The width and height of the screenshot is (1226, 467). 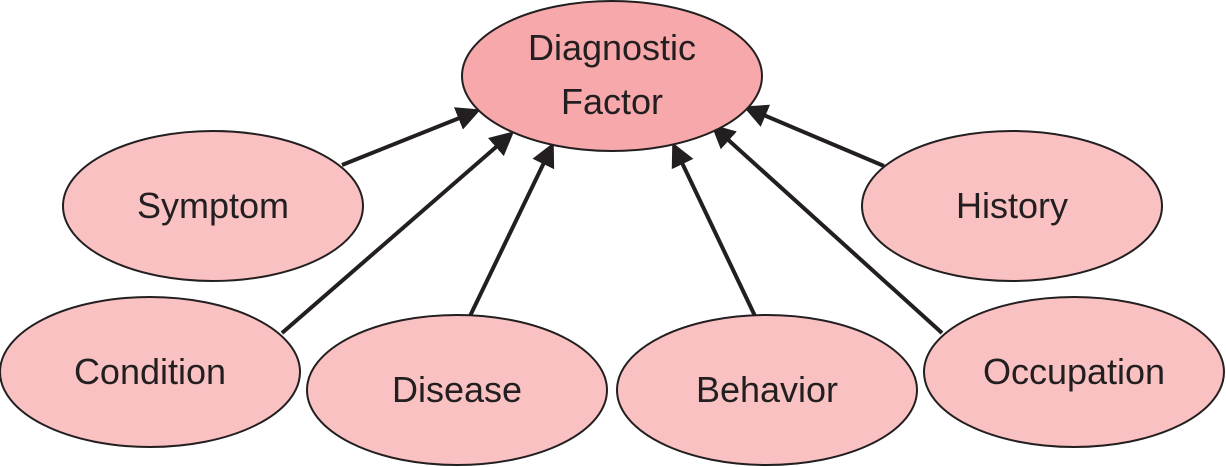 What do you see at coordinates (397, 233) in the screenshot?
I see `edge-condition-to-center` at bounding box center [397, 233].